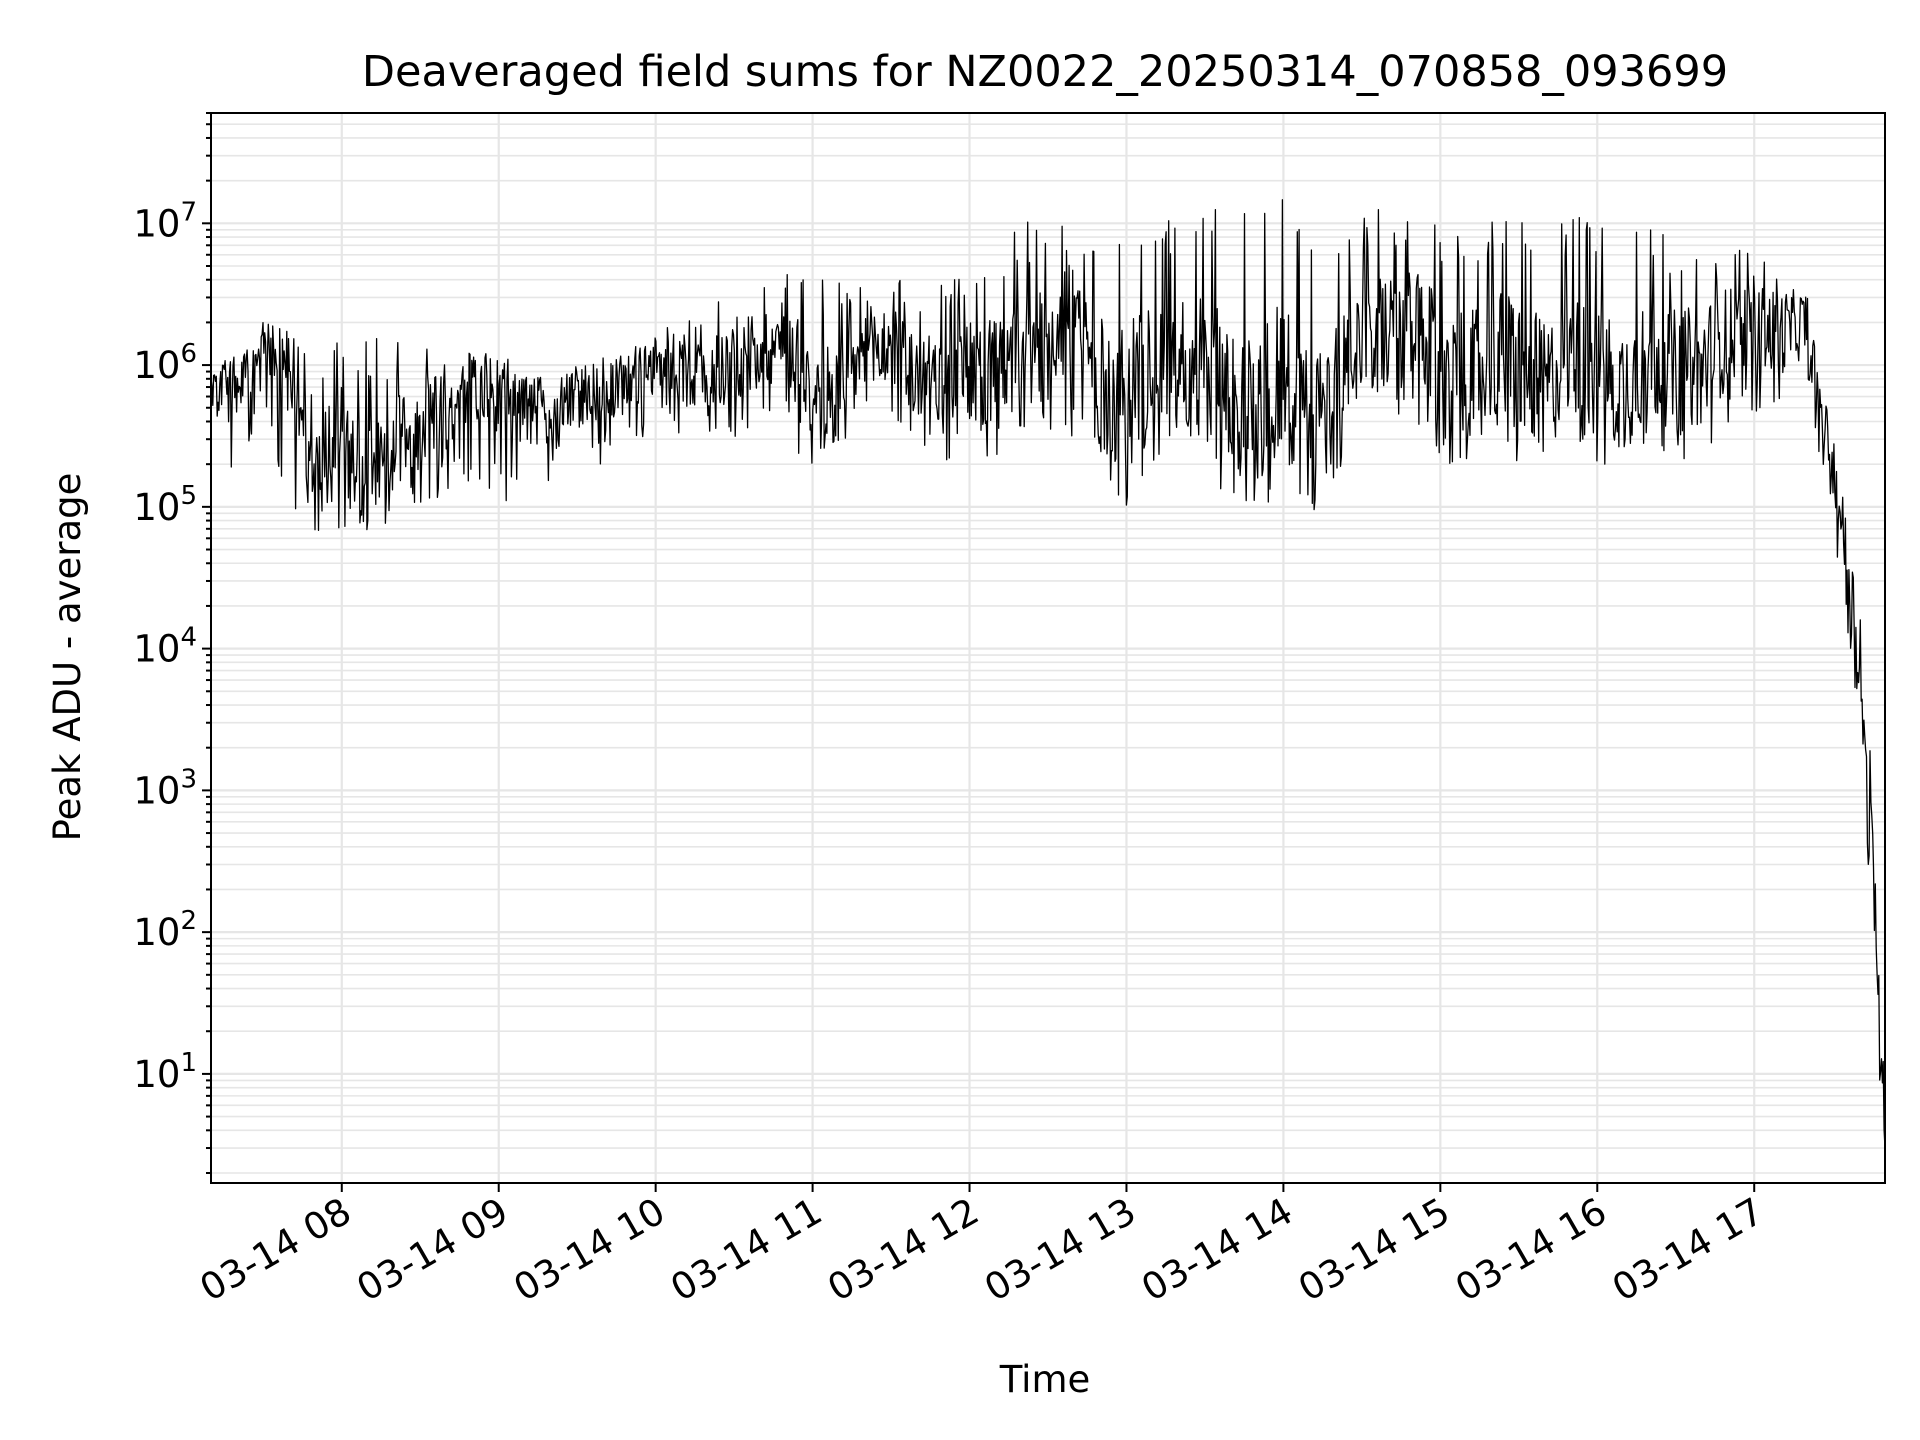 The image size is (1920, 1440). I want to click on y-tick-label: 104, so click(165, 647).